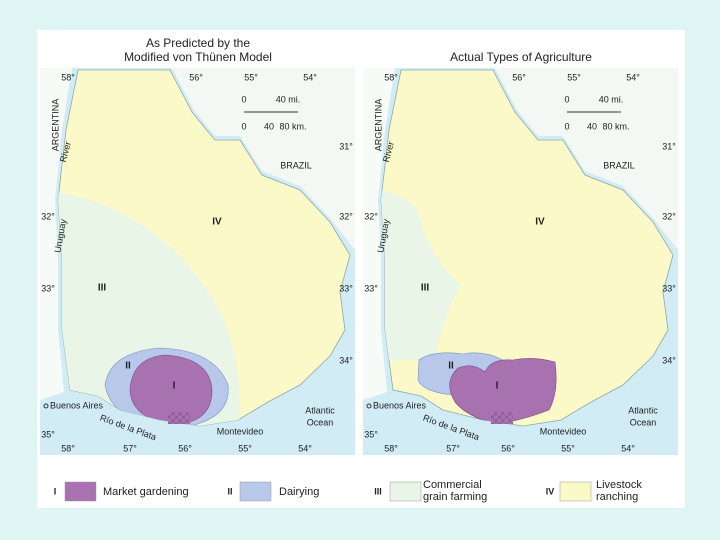 The image size is (720, 540). Describe the element at coordinates (229, 491) in the screenshot. I see `legend-numeral: II` at that location.